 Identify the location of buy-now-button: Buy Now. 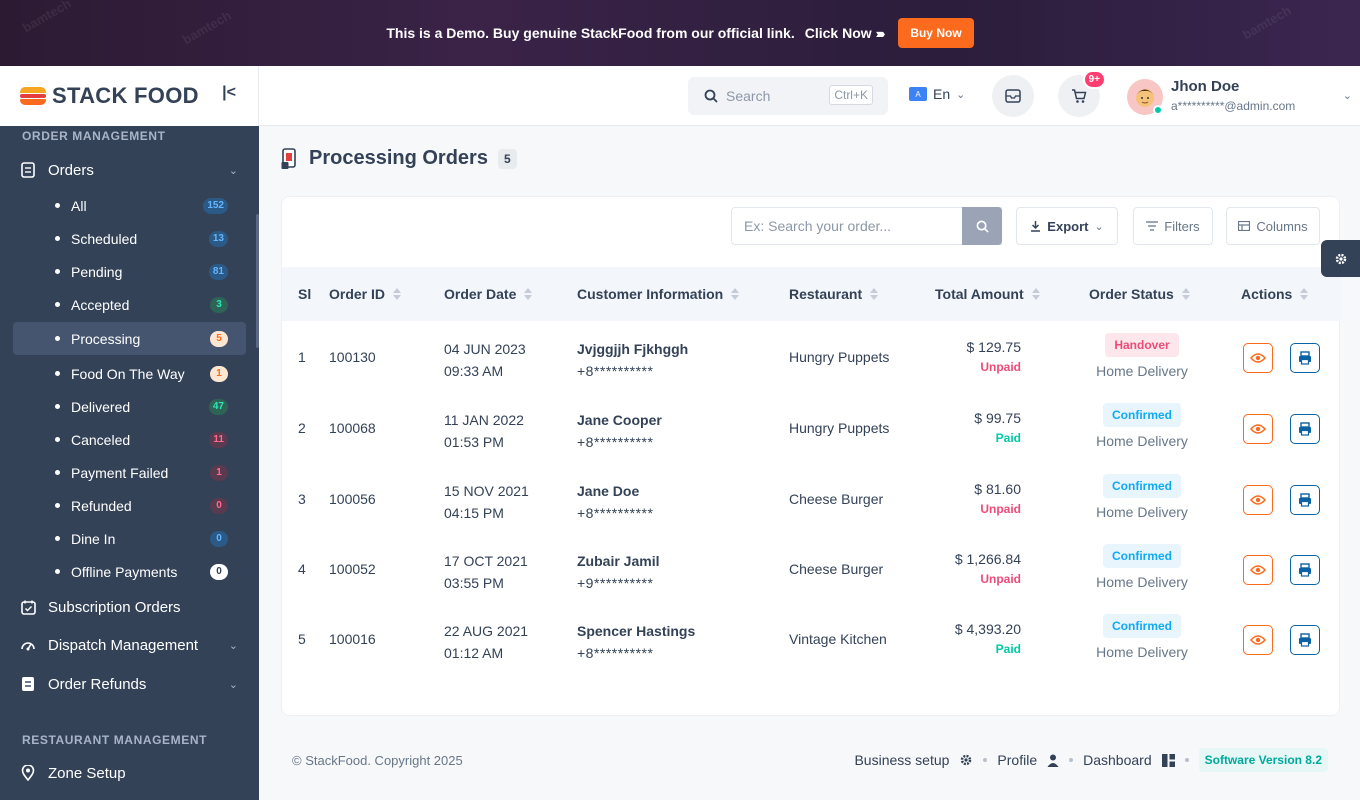
(936, 33).